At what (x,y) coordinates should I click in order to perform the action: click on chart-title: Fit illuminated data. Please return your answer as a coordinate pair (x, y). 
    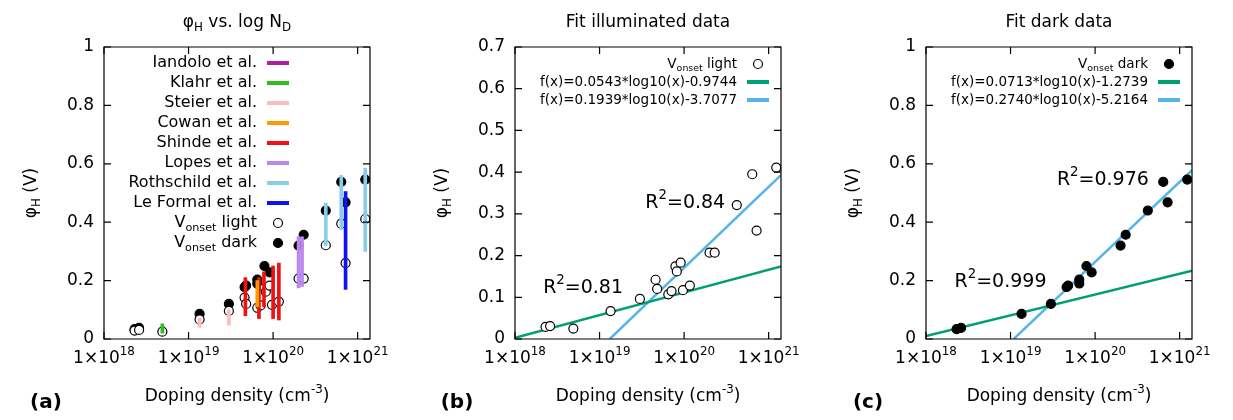
    Looking at the image, I should click on (648, 21).